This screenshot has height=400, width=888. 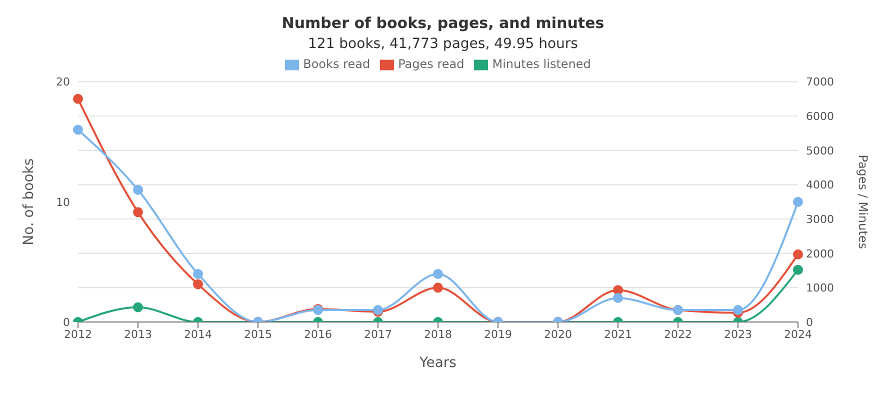 What do you see at coordinates (738, 334) in the screenshot?
I see `x-tick-label: 2023` at bounding box center [738, 334].